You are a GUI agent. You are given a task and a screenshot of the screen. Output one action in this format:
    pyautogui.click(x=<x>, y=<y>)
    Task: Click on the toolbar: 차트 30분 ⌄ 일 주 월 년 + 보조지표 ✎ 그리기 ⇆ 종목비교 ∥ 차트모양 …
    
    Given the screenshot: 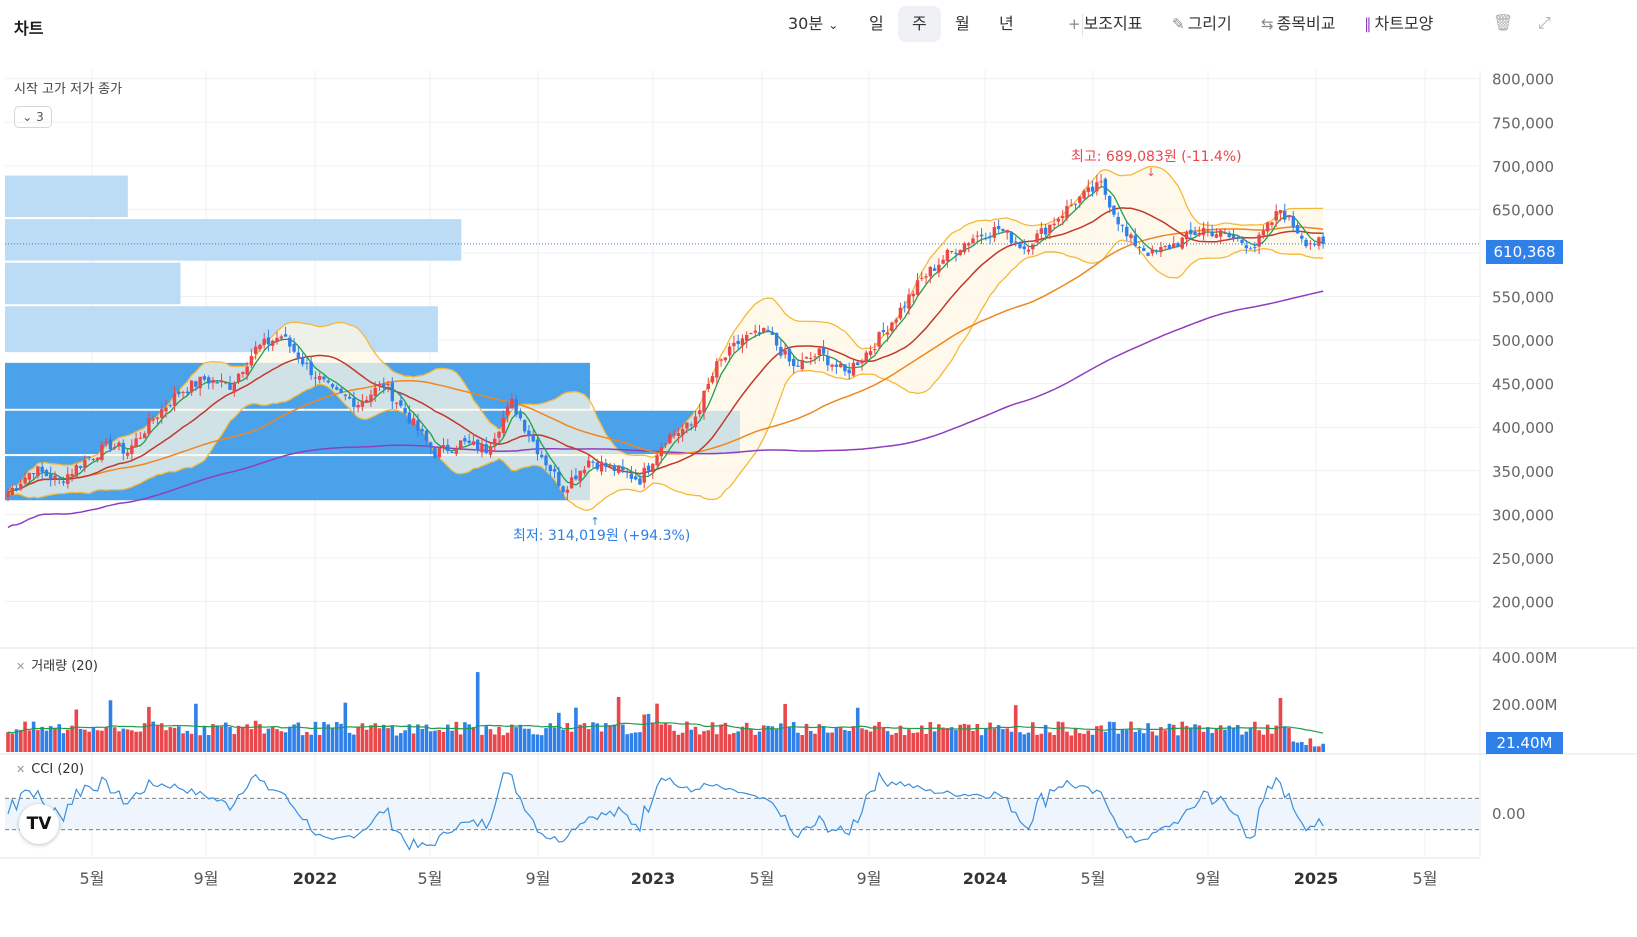 What is the action you would take?
    pyautogui.click(x=818, y=25)
    